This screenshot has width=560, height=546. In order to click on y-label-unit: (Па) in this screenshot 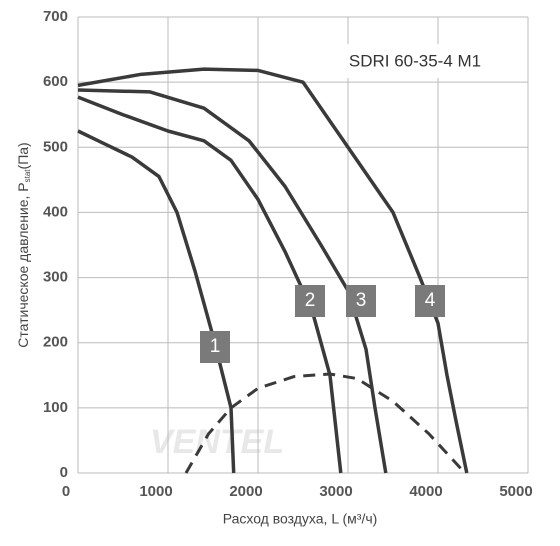, I will do `click(23, 155)`.